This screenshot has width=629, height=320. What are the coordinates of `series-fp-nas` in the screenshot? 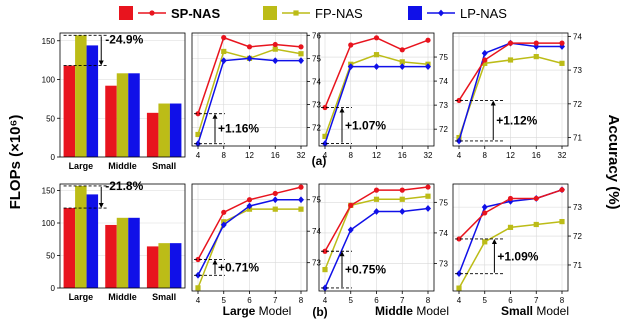 It's located at (510, 254).